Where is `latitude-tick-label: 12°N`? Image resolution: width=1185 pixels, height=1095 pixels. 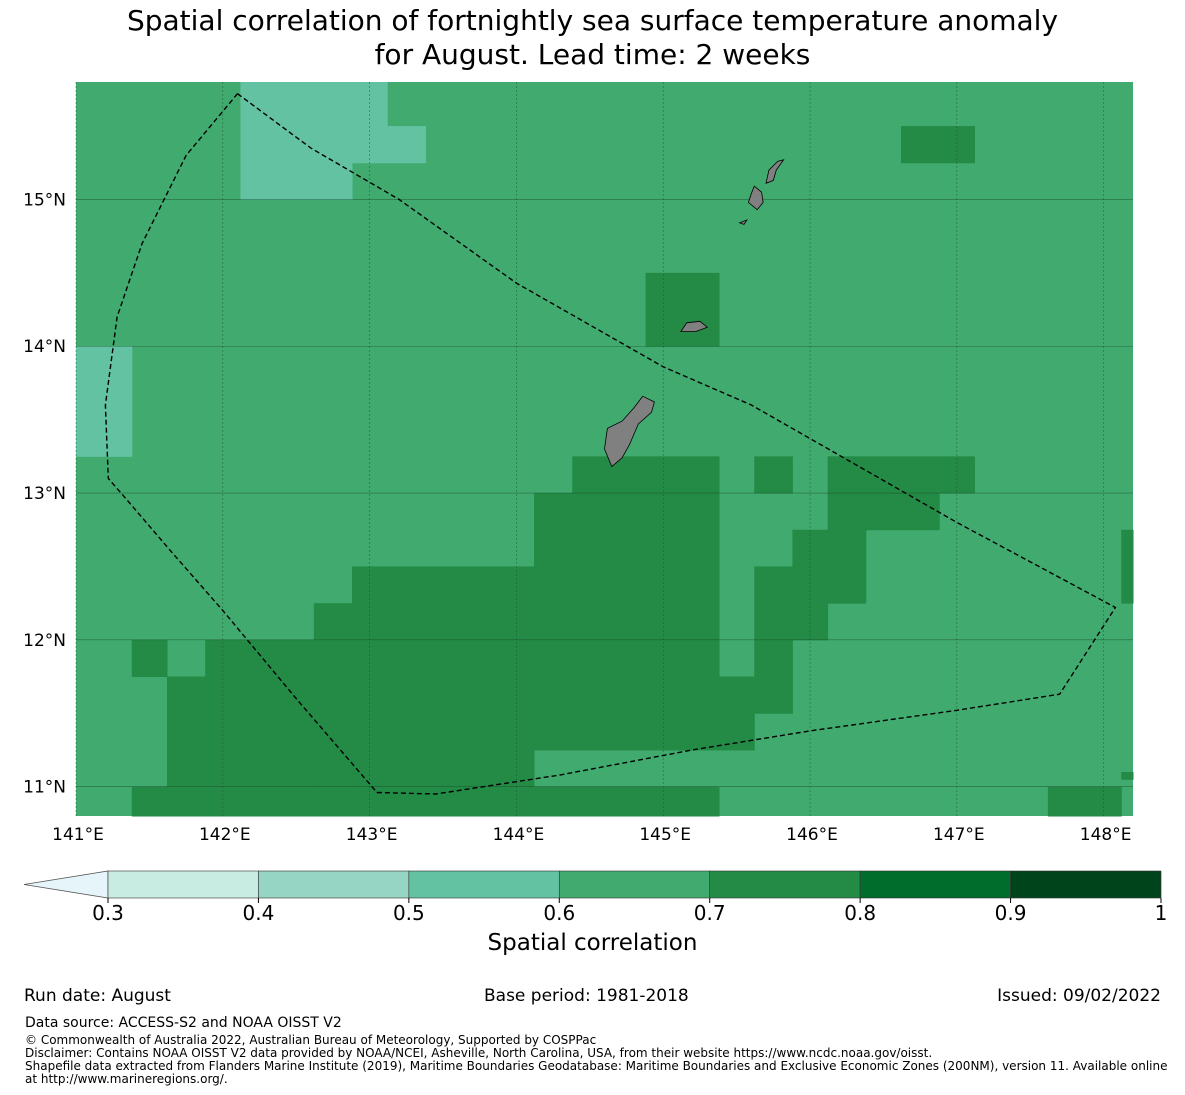
latitude-tick-label: 12°N is located at coordinates (44, 641).